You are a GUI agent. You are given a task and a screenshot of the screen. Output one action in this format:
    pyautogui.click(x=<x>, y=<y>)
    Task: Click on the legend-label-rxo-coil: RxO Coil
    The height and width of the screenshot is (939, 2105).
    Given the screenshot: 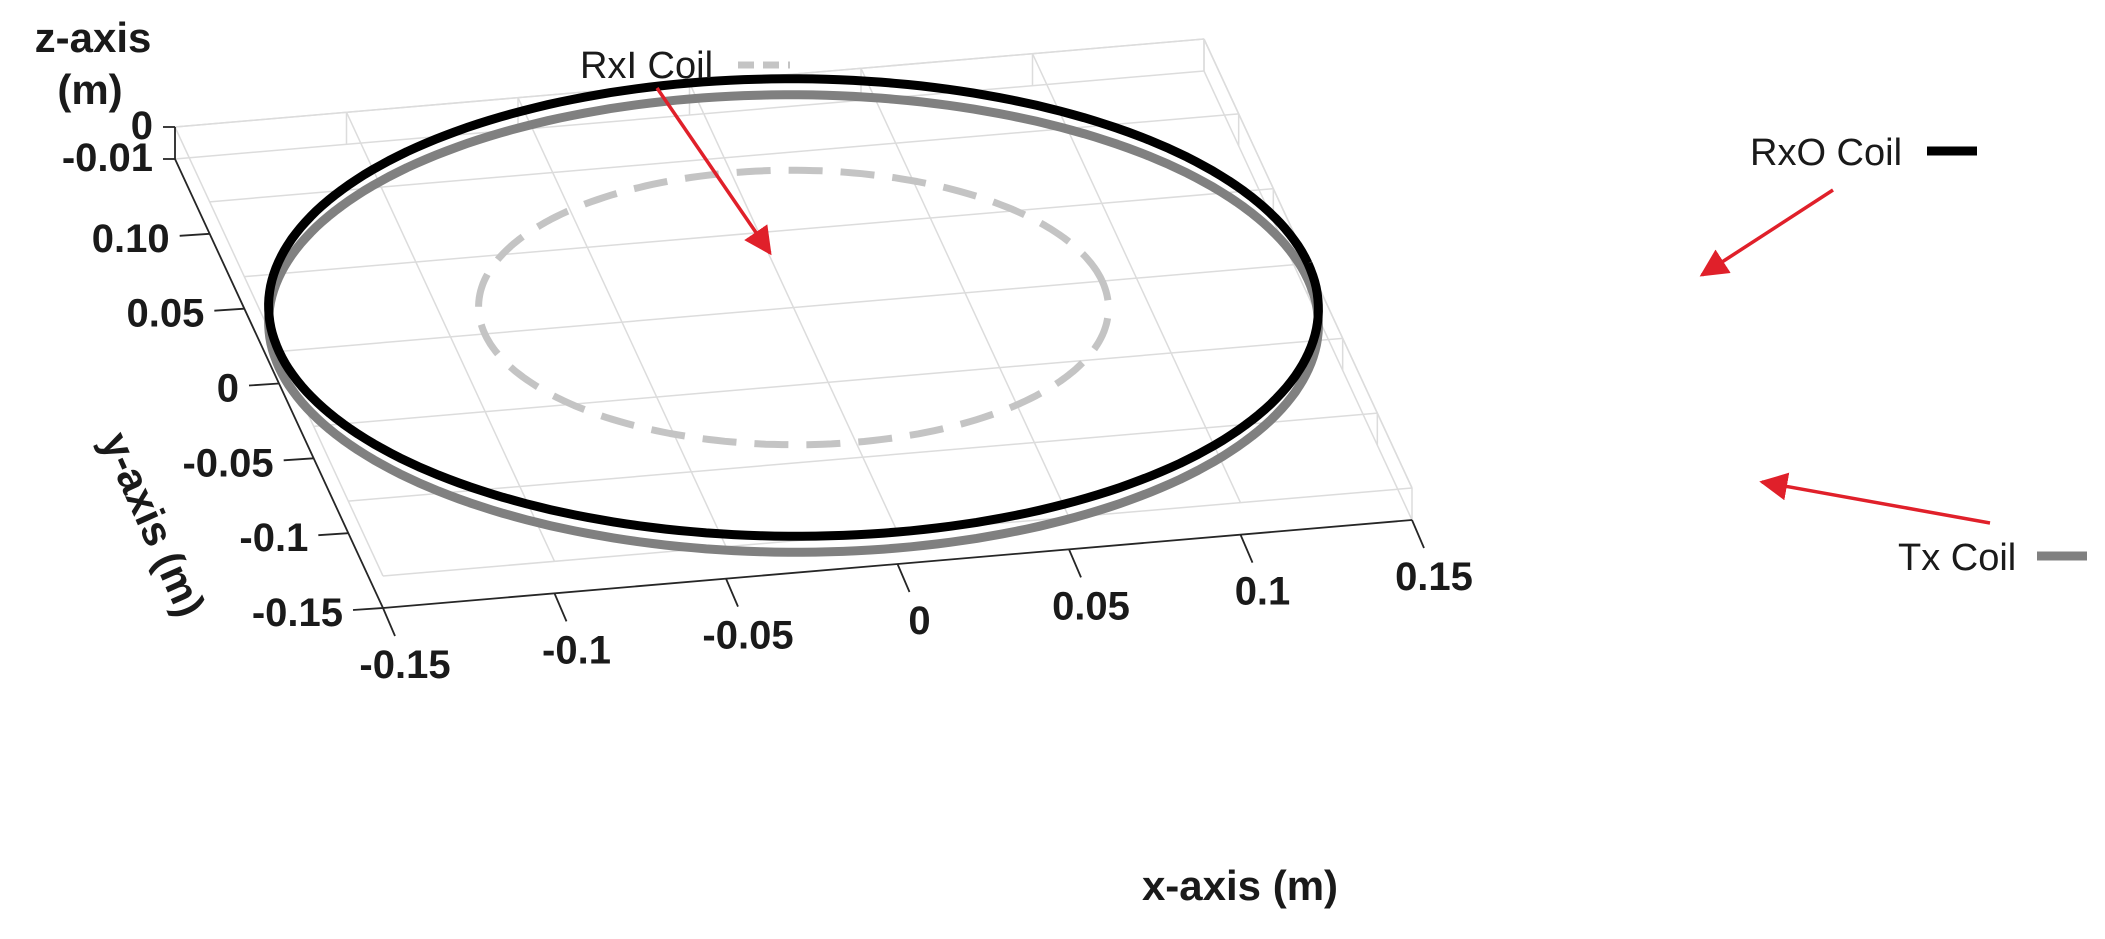 What is the action you would take?
    pyautogui.click(x=1826, y=153)
    